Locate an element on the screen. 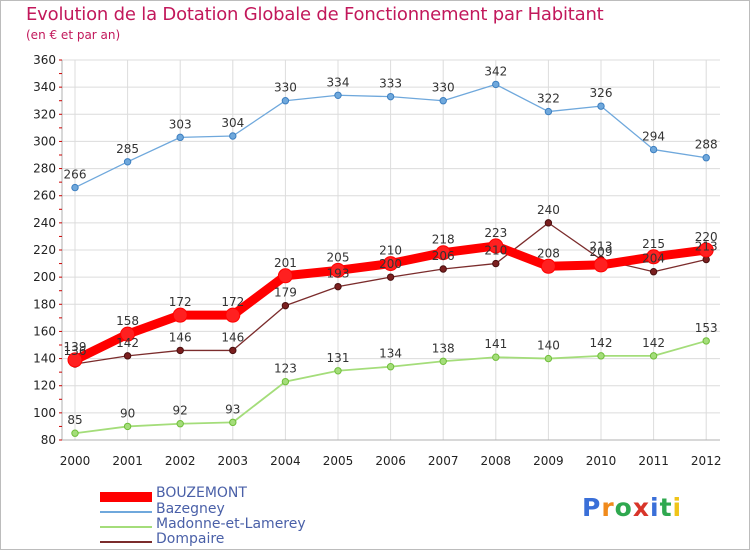 The image size is (750, 550). y-tick-label: 140 is located at coordinates (44, 359).